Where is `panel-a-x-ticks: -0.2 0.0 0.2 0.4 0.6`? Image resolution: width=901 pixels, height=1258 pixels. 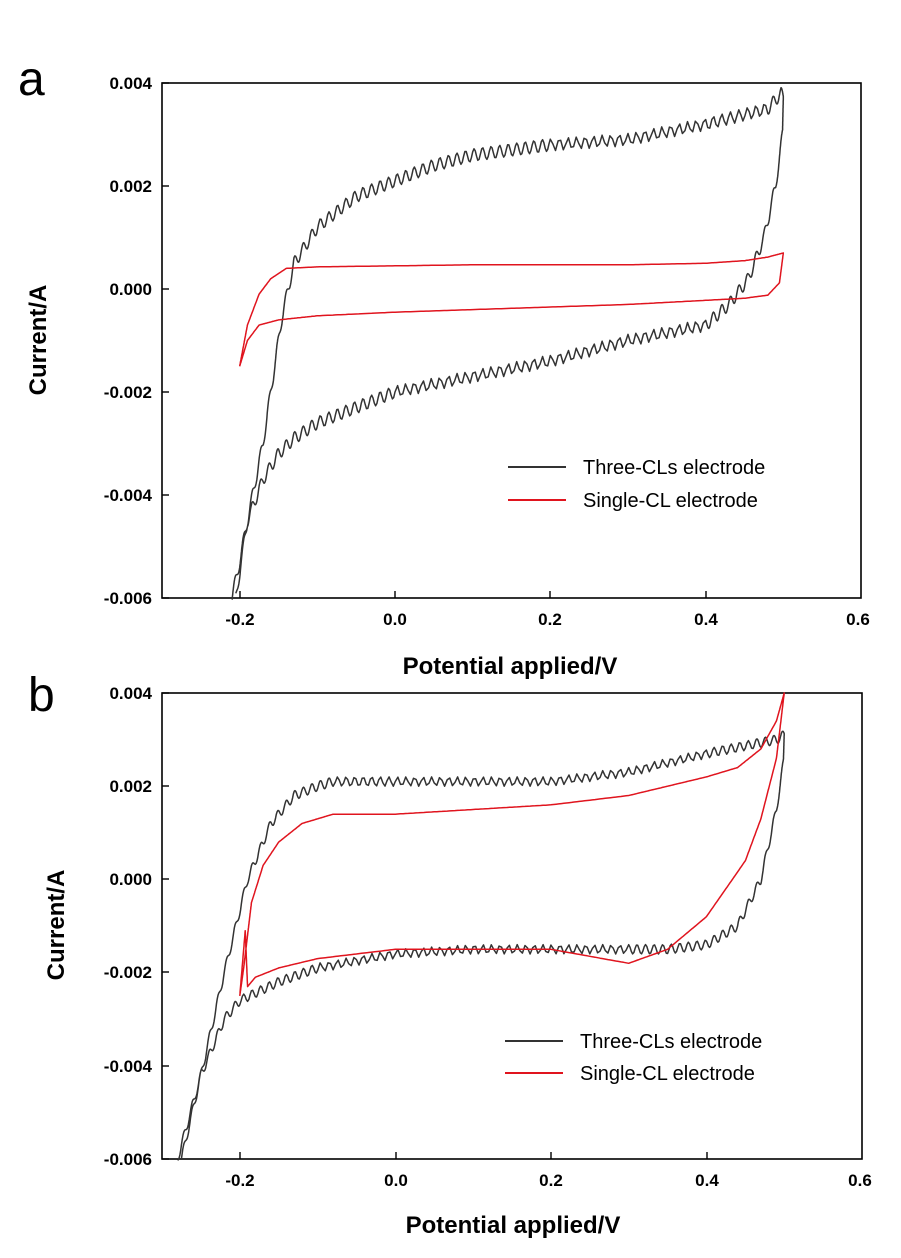 panel-a-x-ticks: -0.2 0.0 0.2 0.4 0.6 is located at coordinates (547, 610).